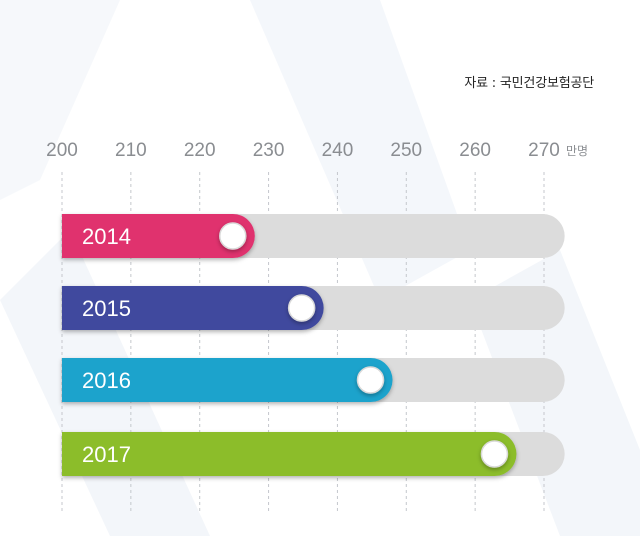 The width and height of the screenshot is (640, 536). I want to click on x-tick-label: 220, so click(200, 150).